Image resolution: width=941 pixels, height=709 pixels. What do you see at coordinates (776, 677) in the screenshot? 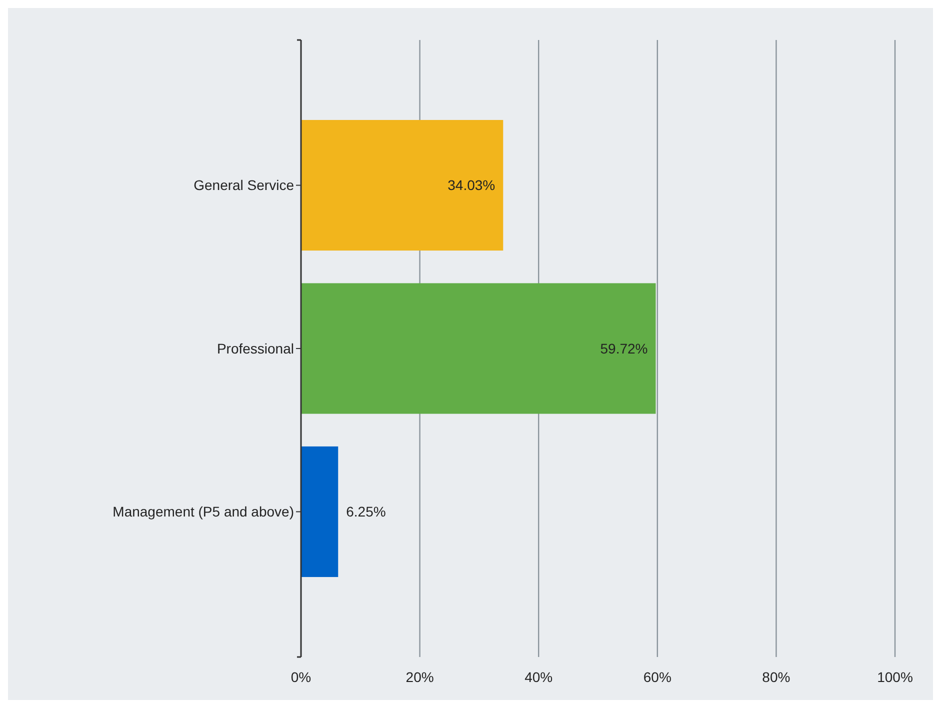
I see `x-tick-label: 80%` at bounding box center [776, 677].